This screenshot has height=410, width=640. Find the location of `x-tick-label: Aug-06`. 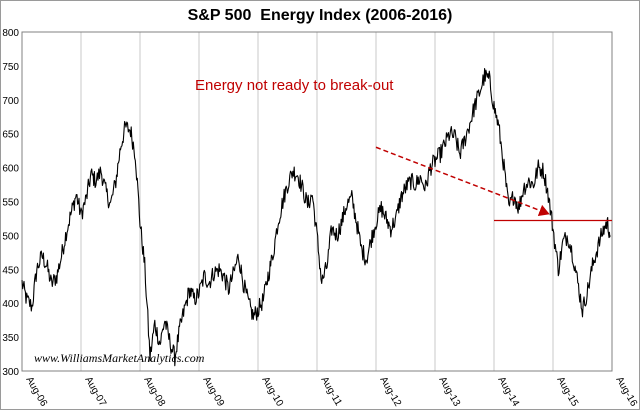

x-tick-label: Aug-06 is located at coordinates (36, 392).